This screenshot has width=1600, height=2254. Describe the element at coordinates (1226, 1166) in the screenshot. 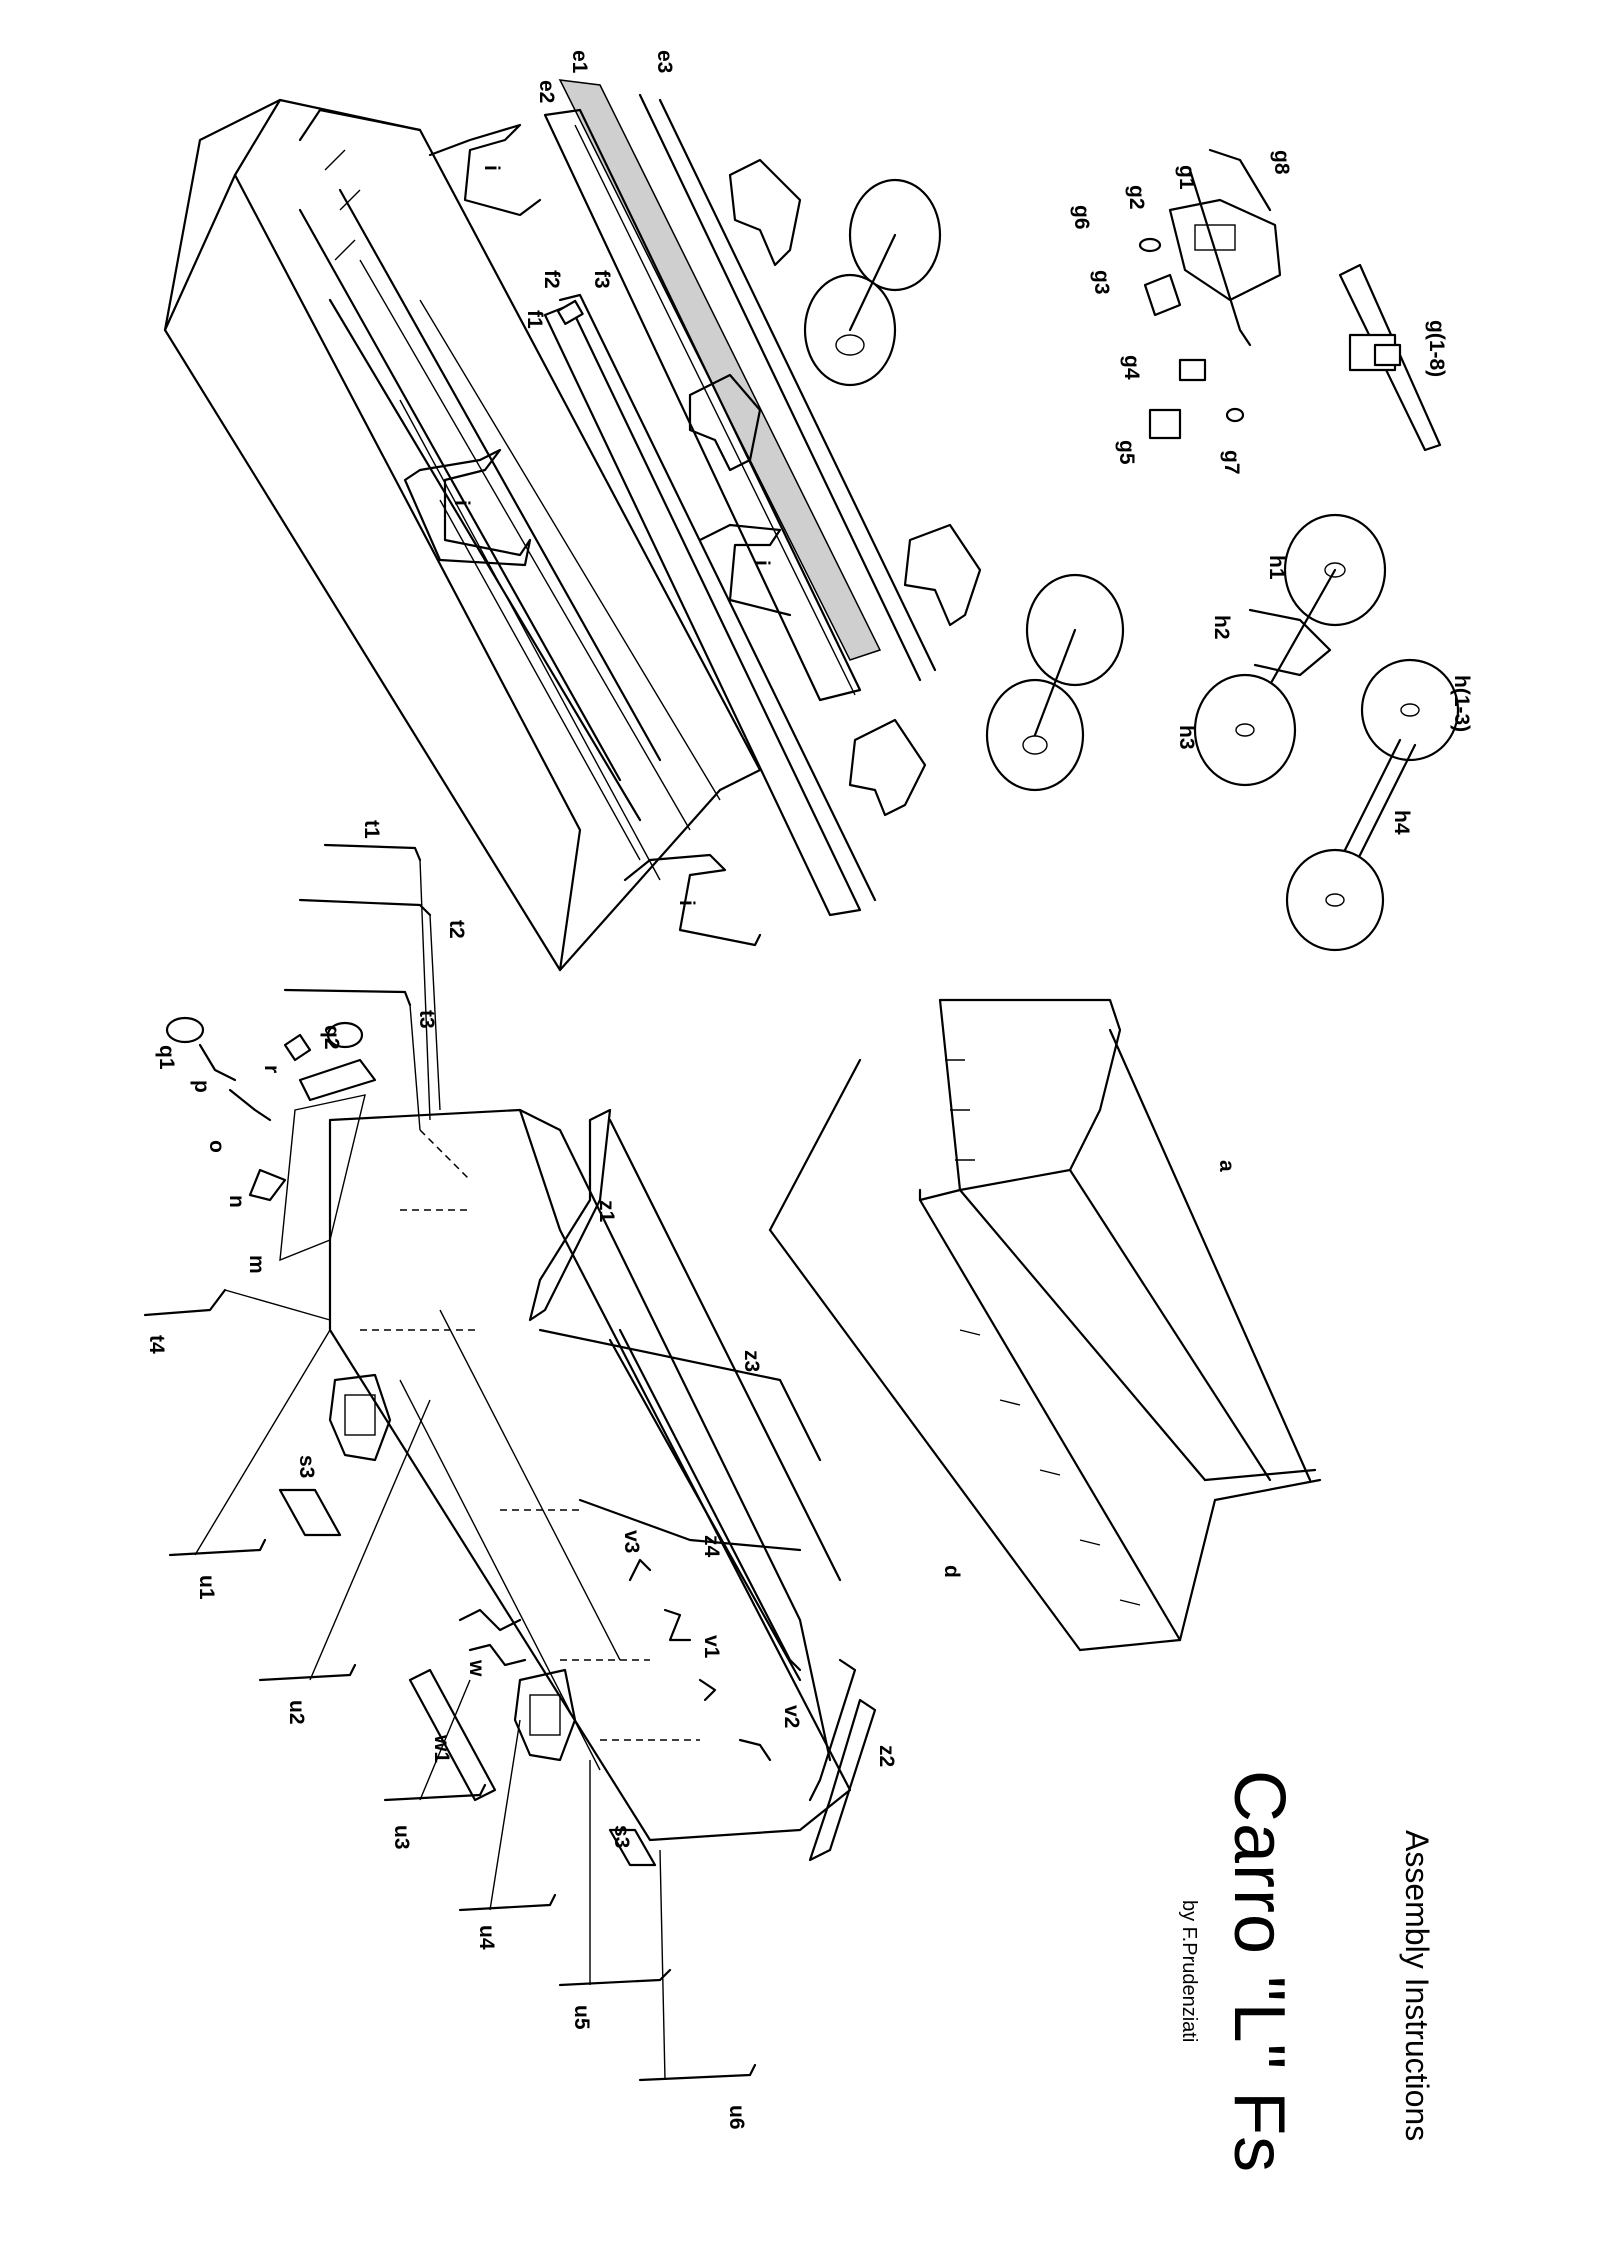

I see `label-a: a` at that location.